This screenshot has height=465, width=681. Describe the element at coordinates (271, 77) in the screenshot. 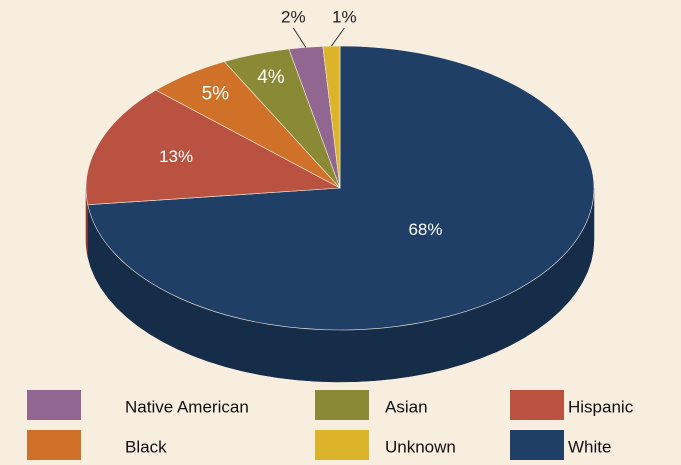

I see `data-label: 4%` at that location.